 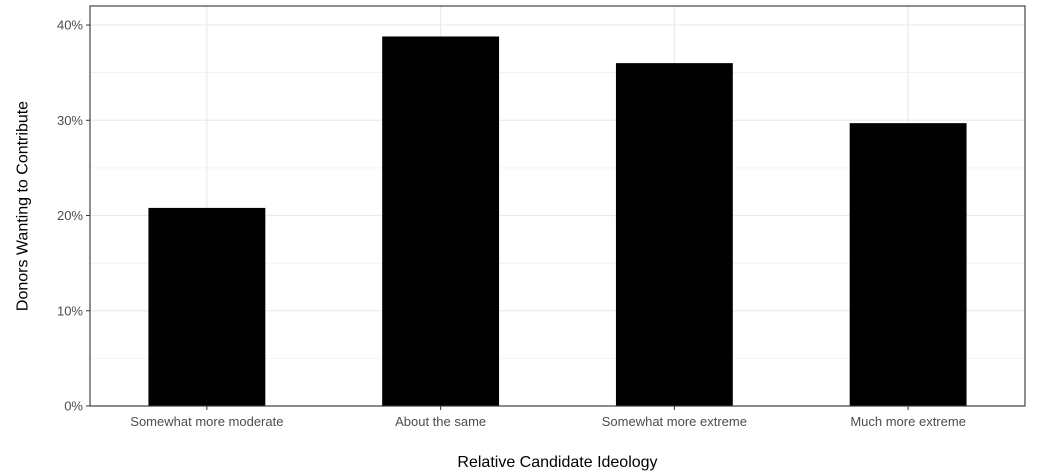 I want to click on x-tick-label: Somewhat more moderate, so click(x=206, y=421).